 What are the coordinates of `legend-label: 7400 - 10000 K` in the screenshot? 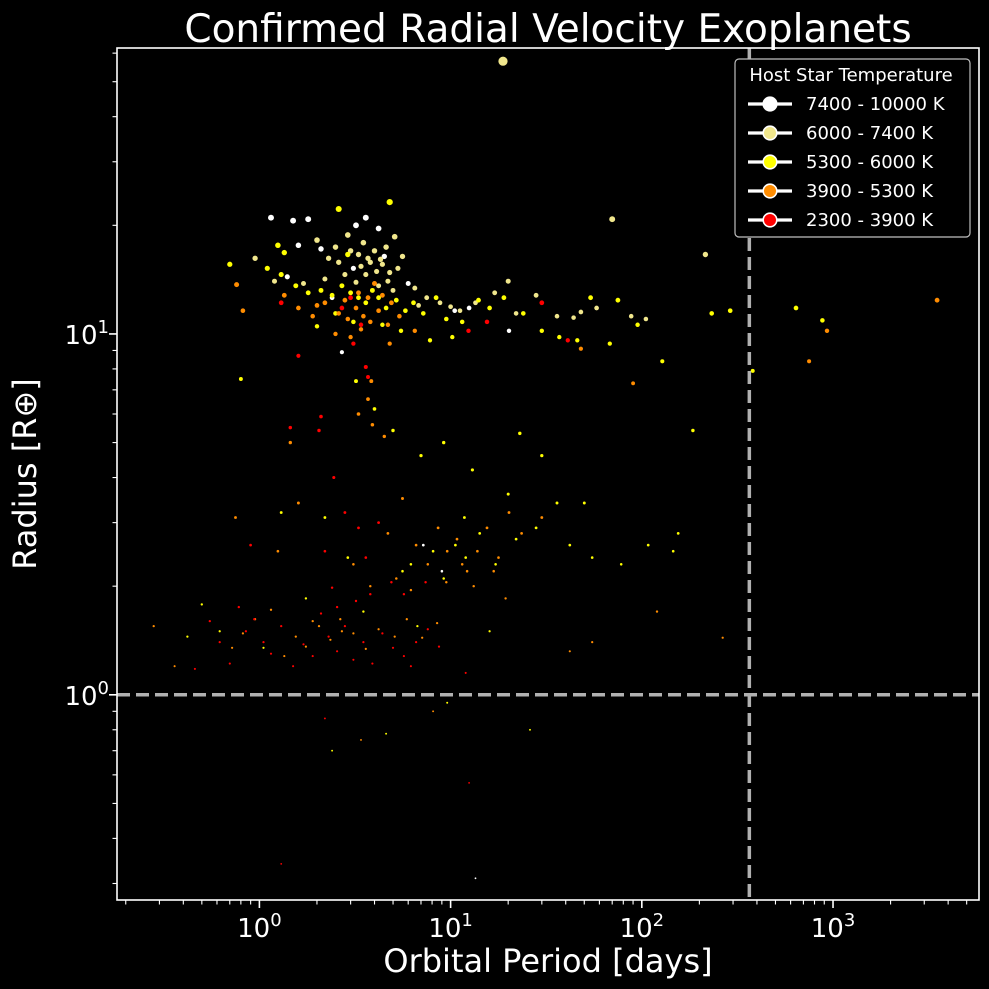 It's located at (876, 104).